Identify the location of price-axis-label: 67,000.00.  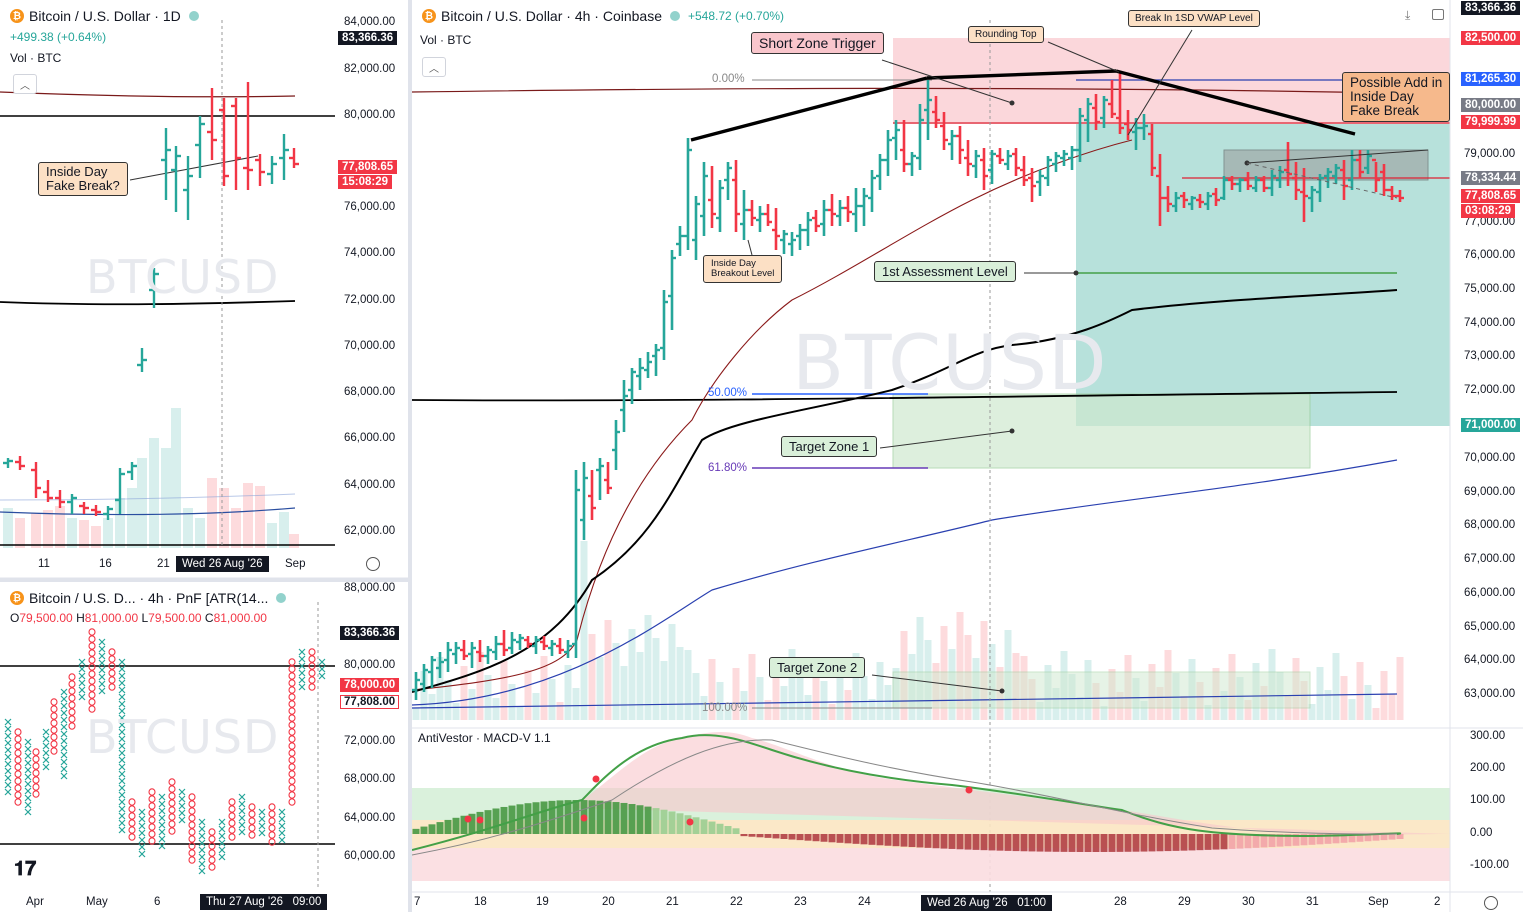
(1490, 559).